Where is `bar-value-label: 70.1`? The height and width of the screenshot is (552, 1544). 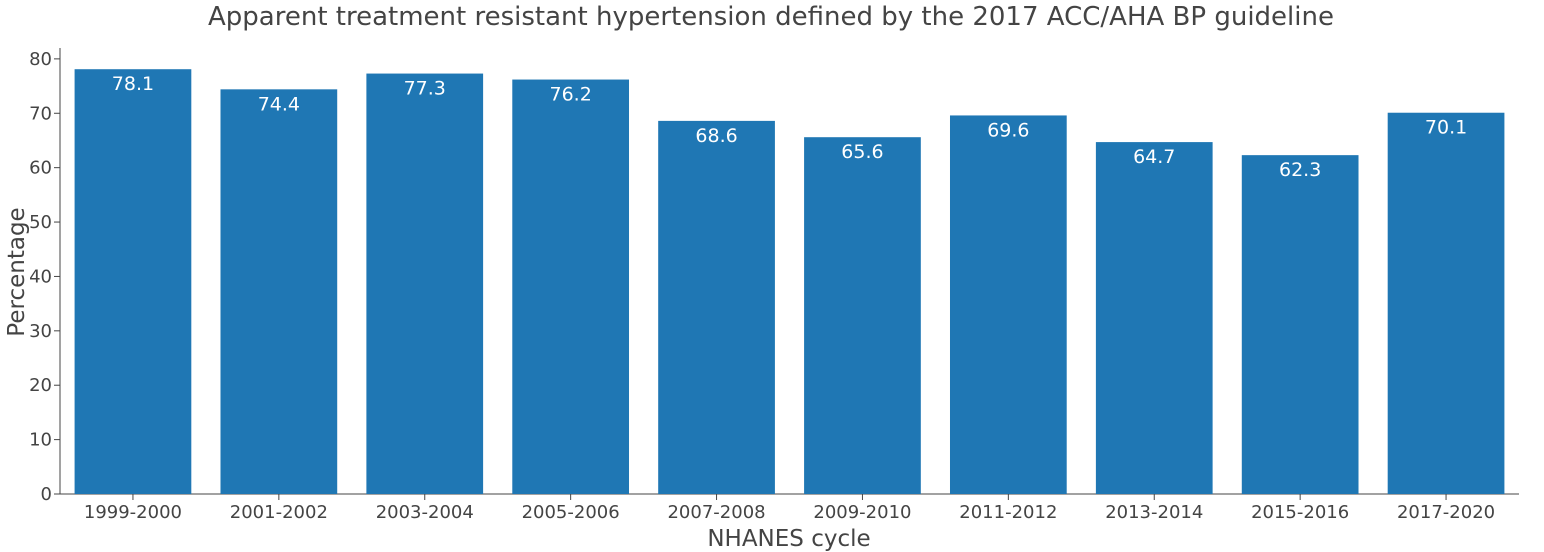
bar-value-label: 70.1 is located at coordinates (1446, 128).